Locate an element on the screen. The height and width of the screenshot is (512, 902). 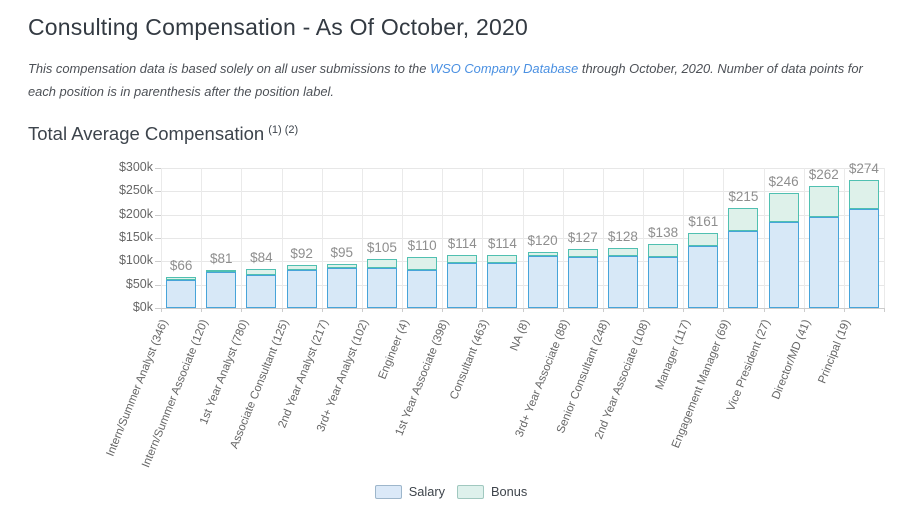
x-axis-label: Director/MD (41) is located at coordinates (791, 360).